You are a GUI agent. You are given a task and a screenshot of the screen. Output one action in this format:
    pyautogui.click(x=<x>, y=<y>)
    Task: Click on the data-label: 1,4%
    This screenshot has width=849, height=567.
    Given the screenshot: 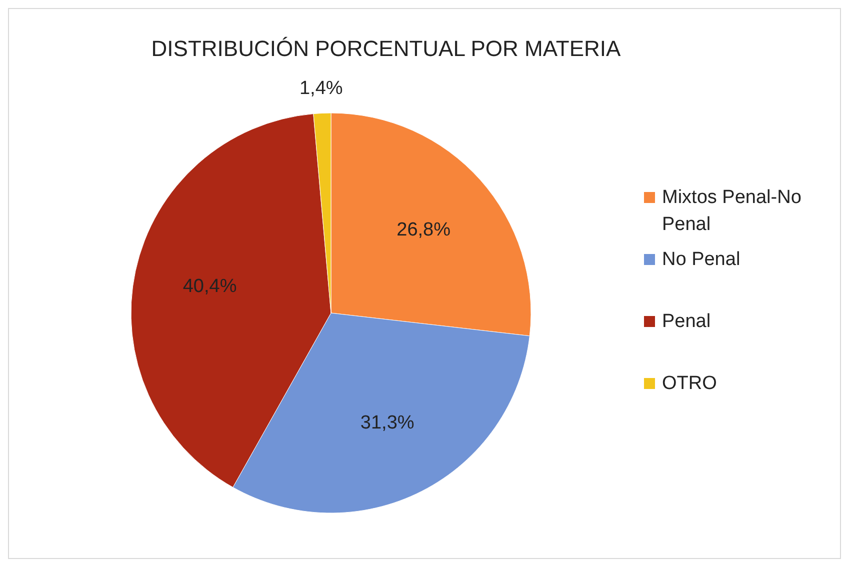 What is the action you would take?
    pyautogui.click(x=321, y=89)
    